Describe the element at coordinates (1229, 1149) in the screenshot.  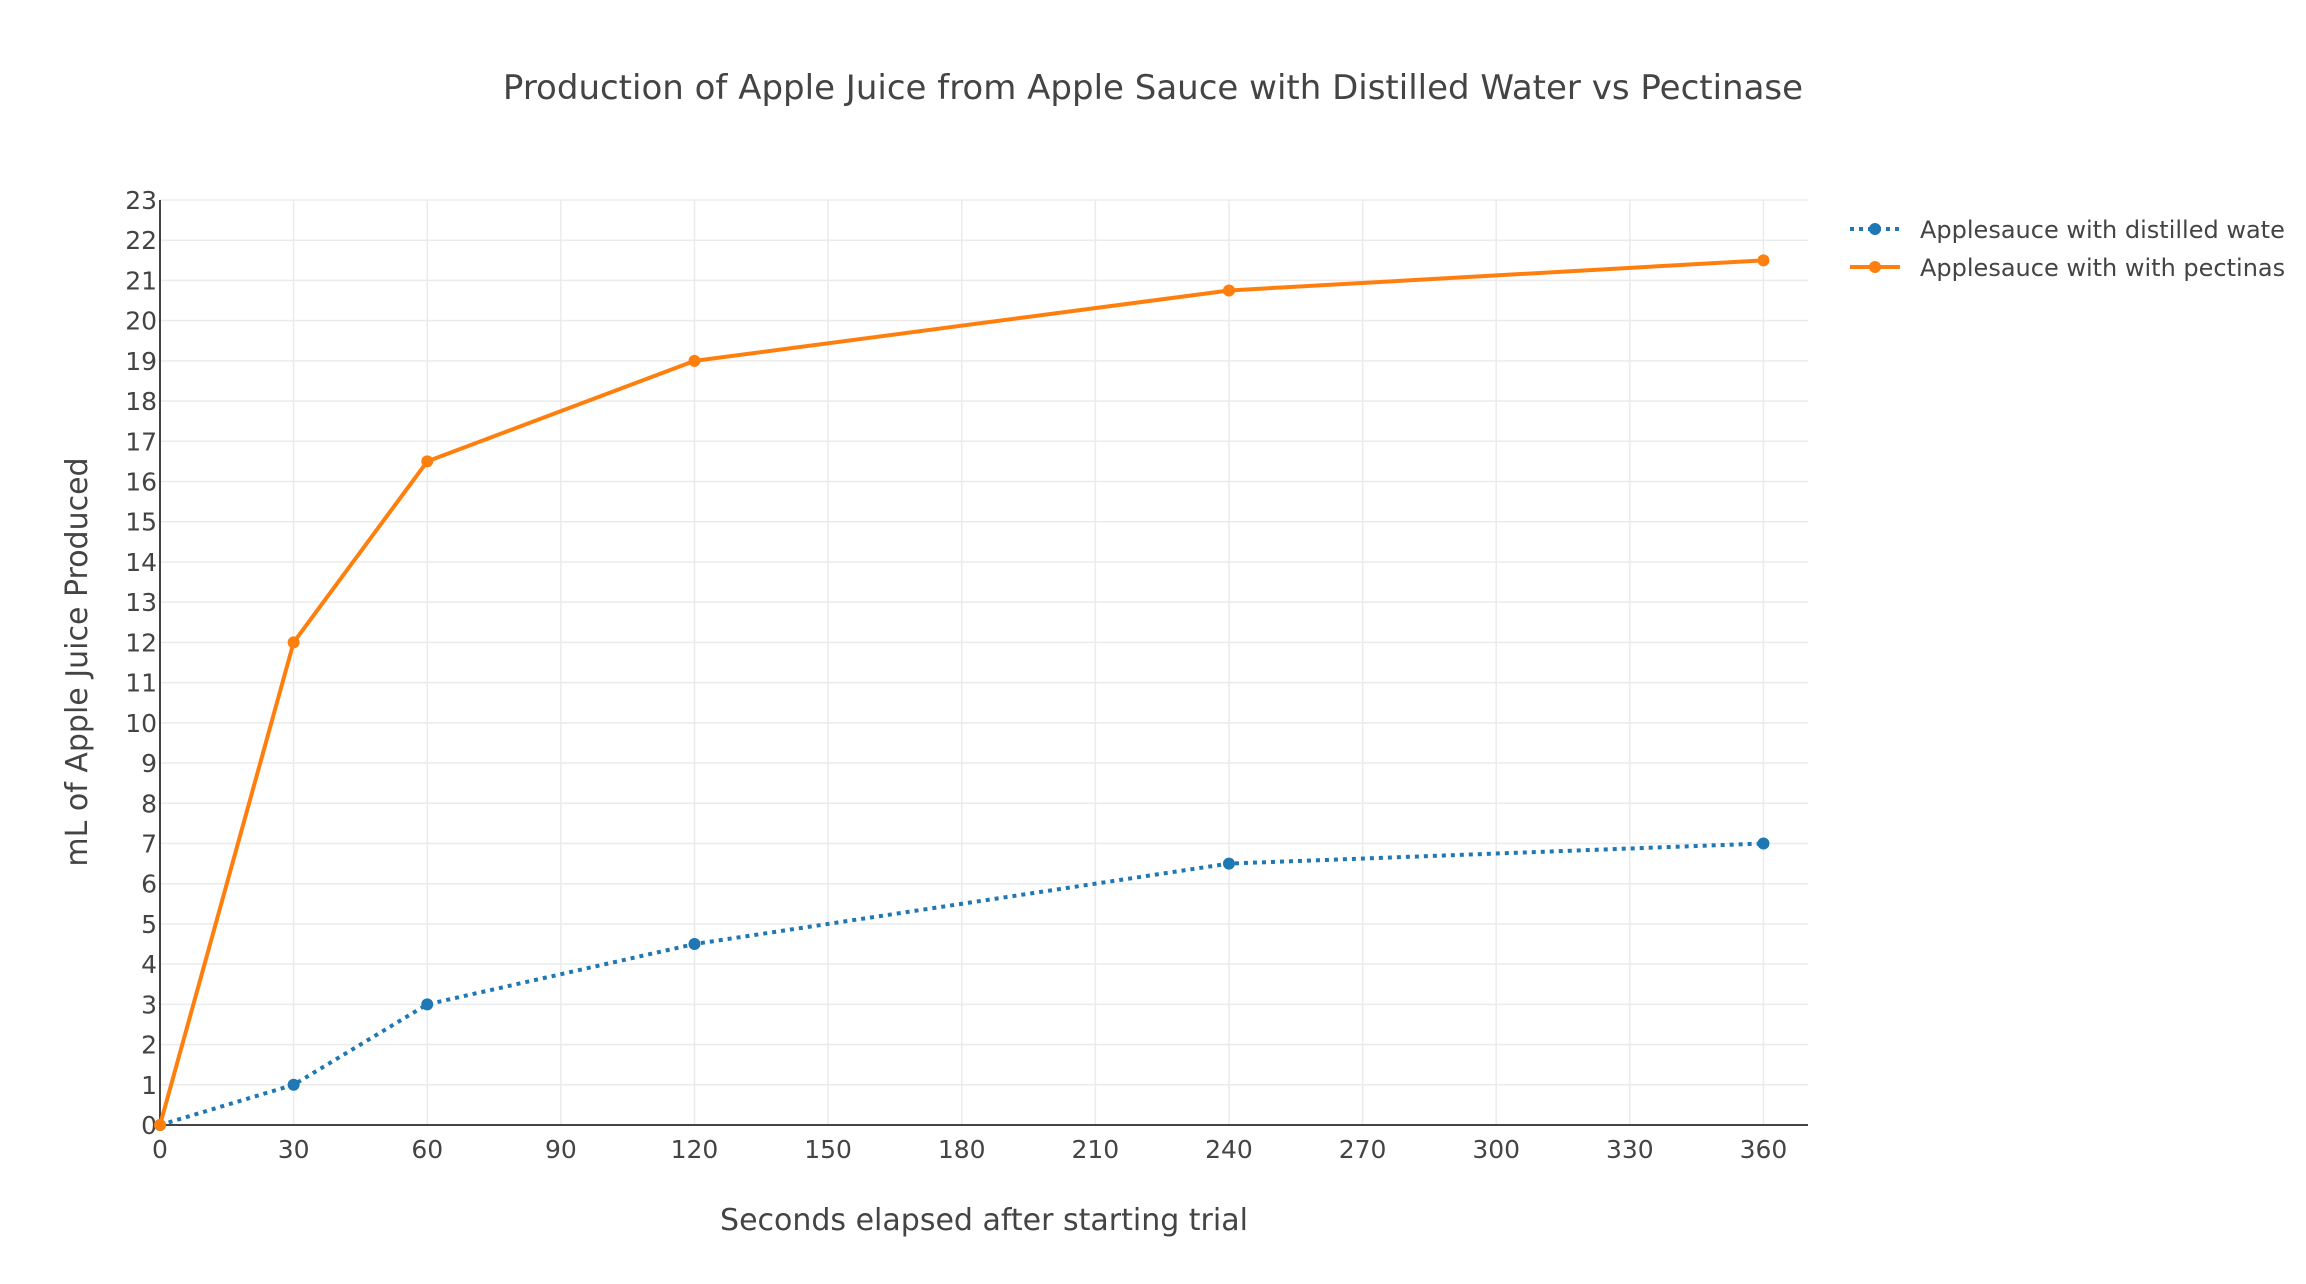
I see `x-tick-label: 240` at that location.